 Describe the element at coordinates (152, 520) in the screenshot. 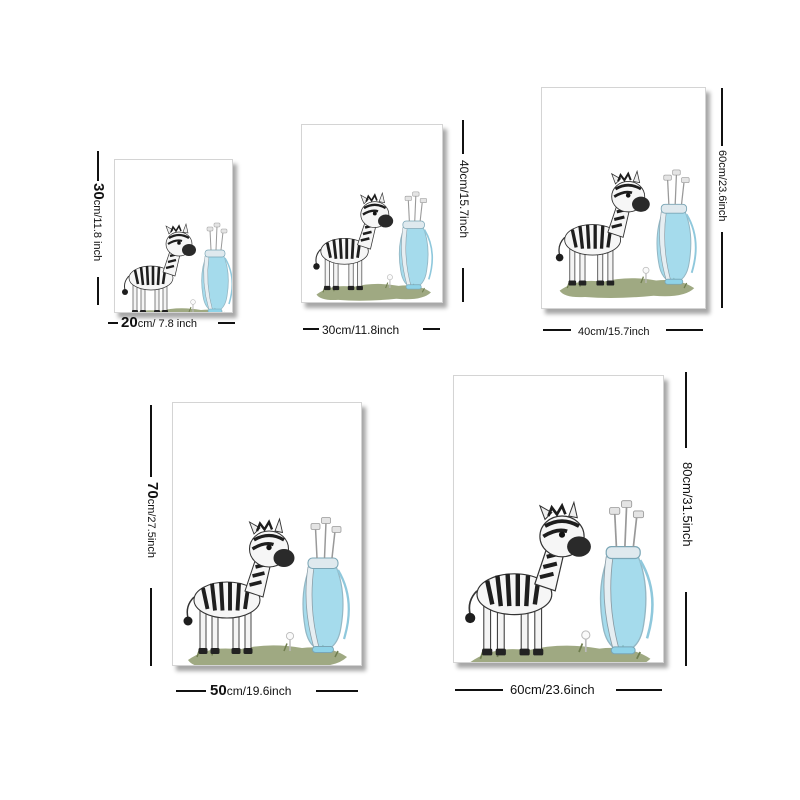

I see `height-label: 70cm/27.5inch` at that location.